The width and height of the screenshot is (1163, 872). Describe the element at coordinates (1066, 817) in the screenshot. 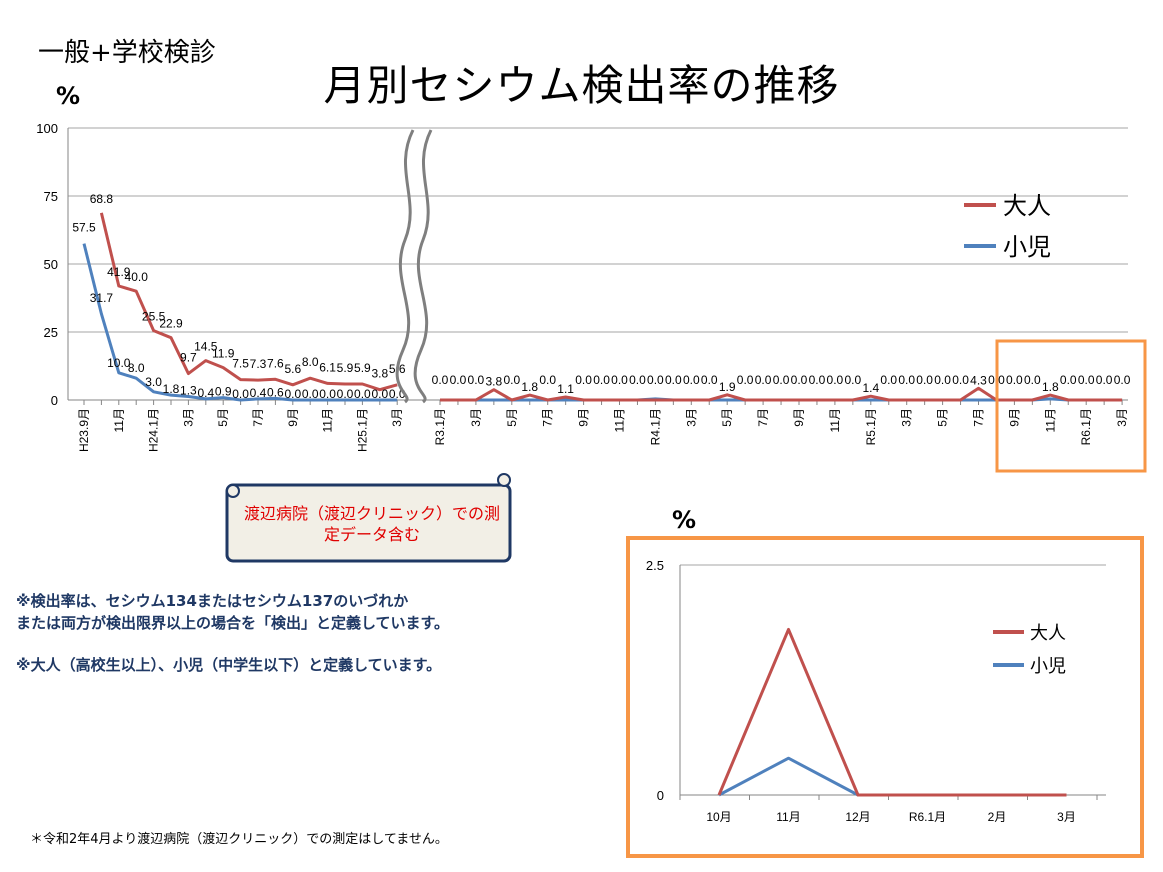

I see `inset-x-tick-label: 3月` at that location.